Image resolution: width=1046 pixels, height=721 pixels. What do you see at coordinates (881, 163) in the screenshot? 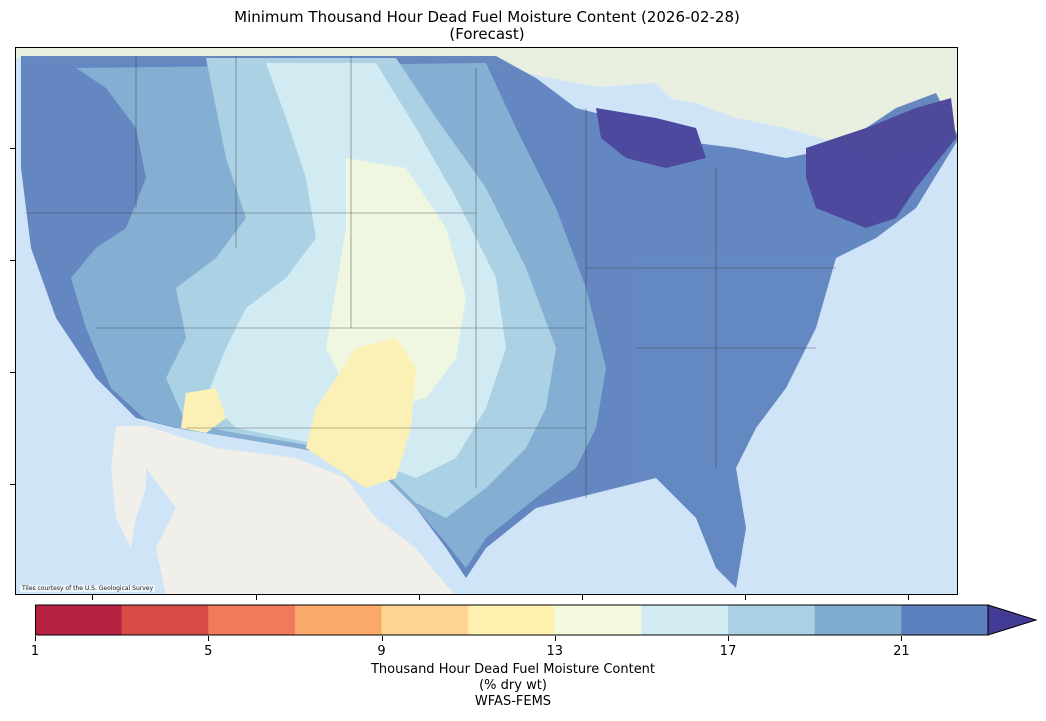
I see `class-23plus-northeast` at bounding box center [881, 163].